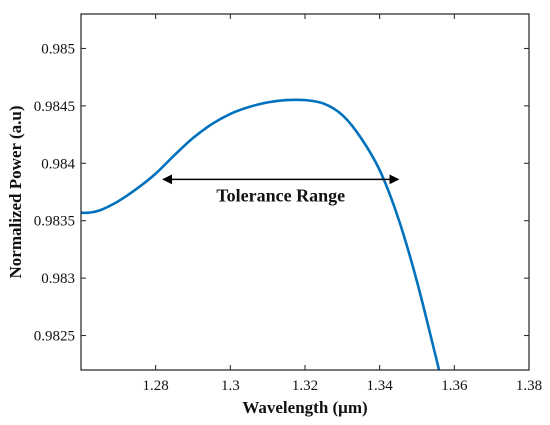 The image size is (550, 425). Describe the element at coordinates (304, 407) in the screenshot. I see `x-axis-label: Wavelength (μm)` at that location.